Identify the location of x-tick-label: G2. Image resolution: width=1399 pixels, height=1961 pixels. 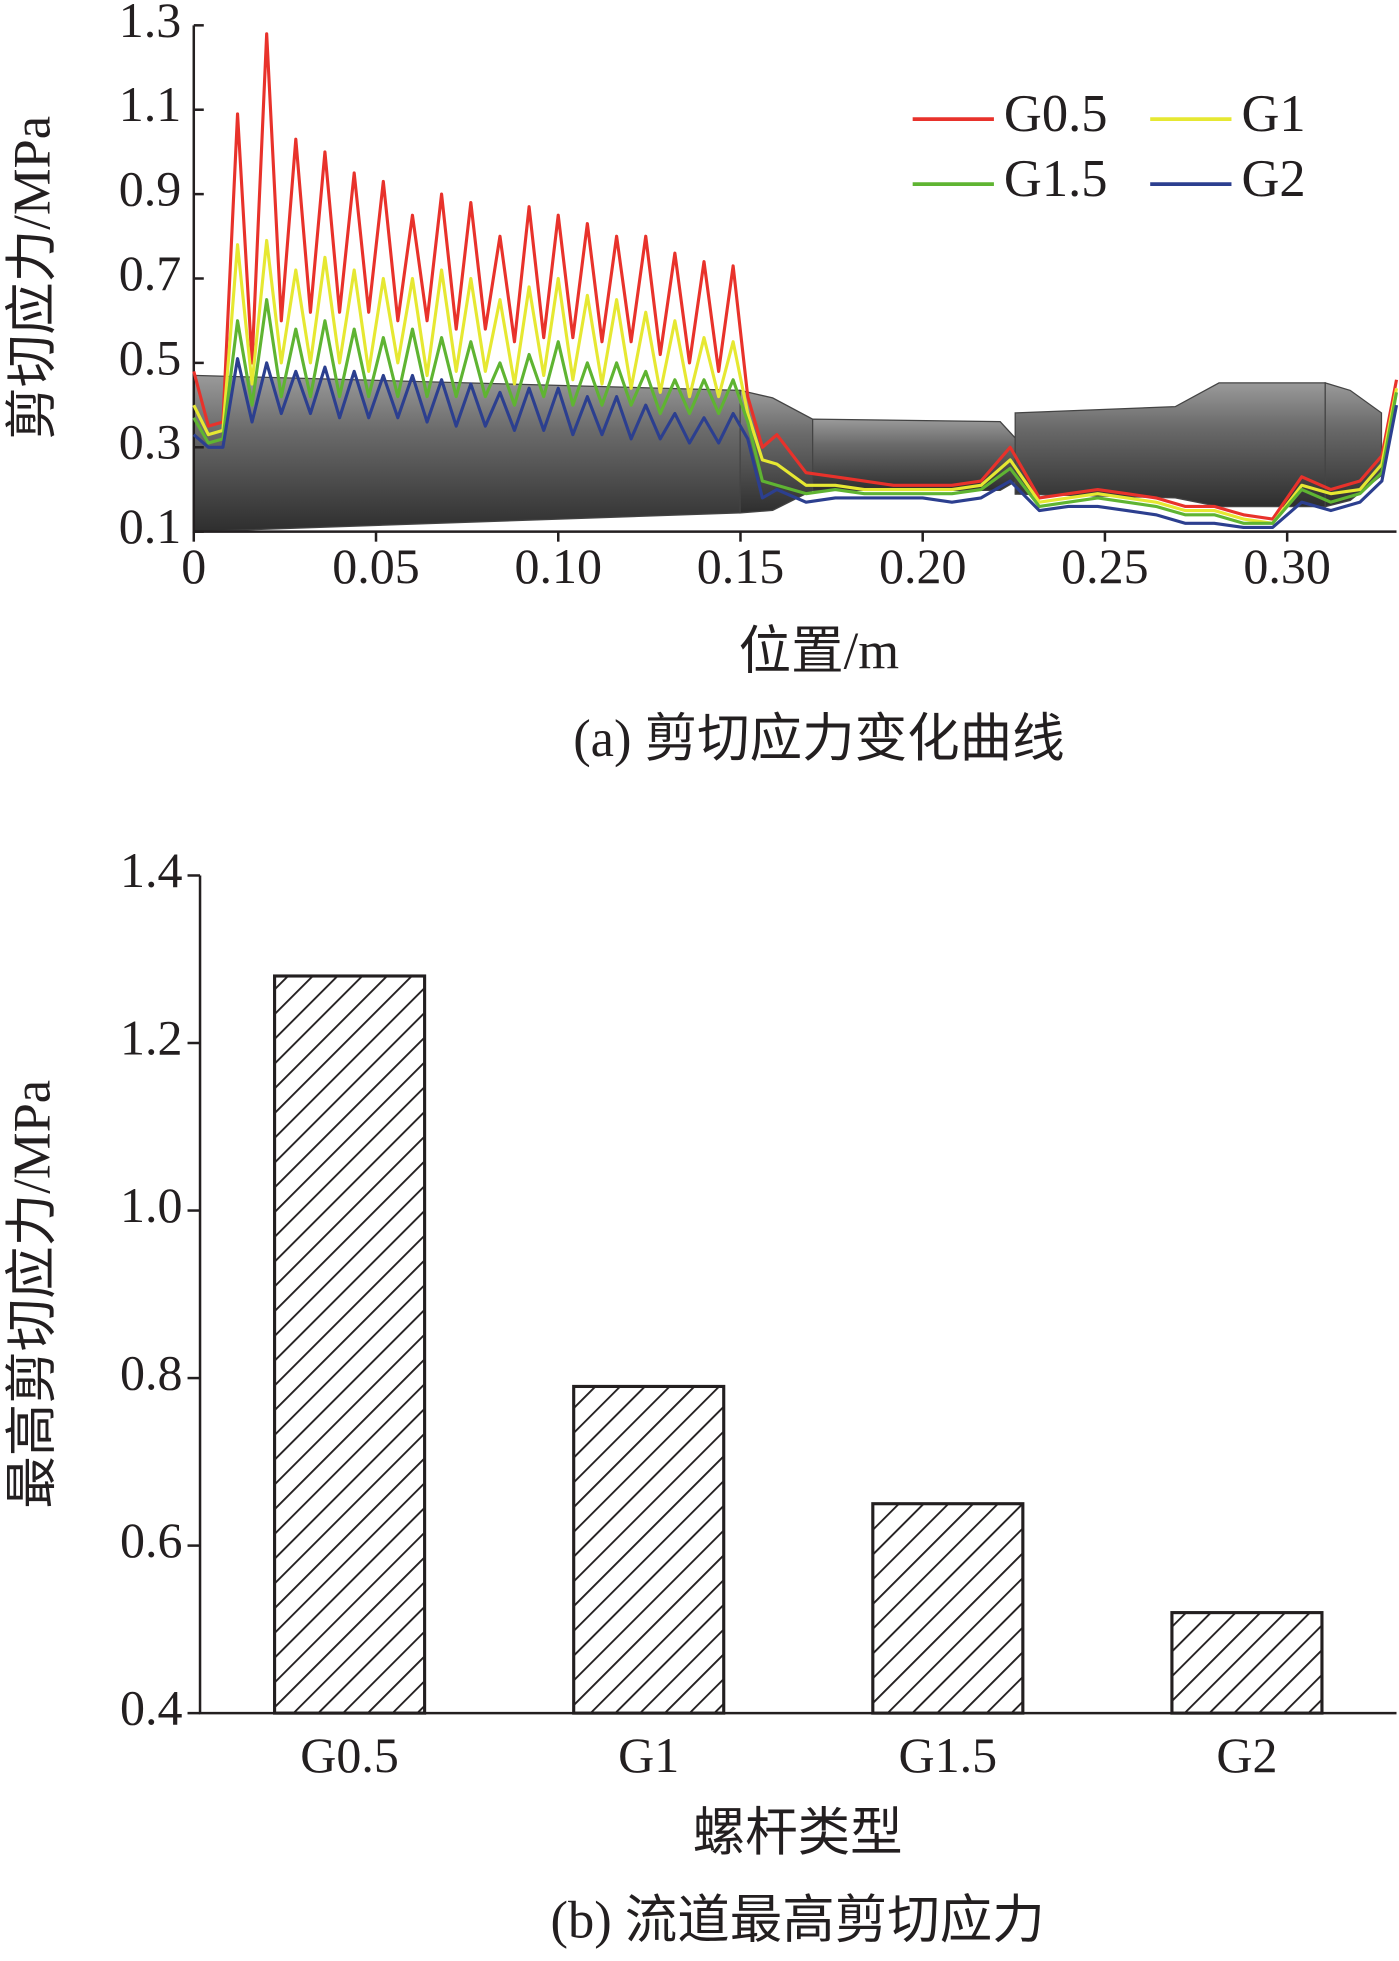
(1246, 1755).